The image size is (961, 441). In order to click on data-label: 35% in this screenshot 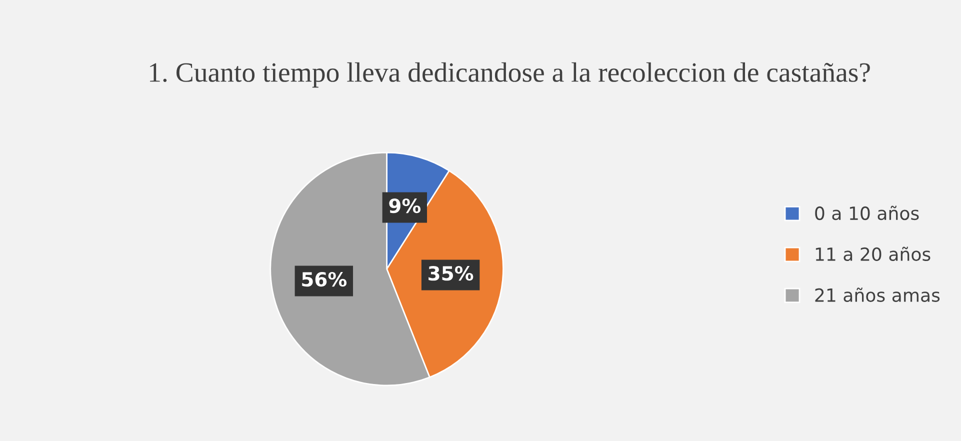, I will do `click(451, 273)`.